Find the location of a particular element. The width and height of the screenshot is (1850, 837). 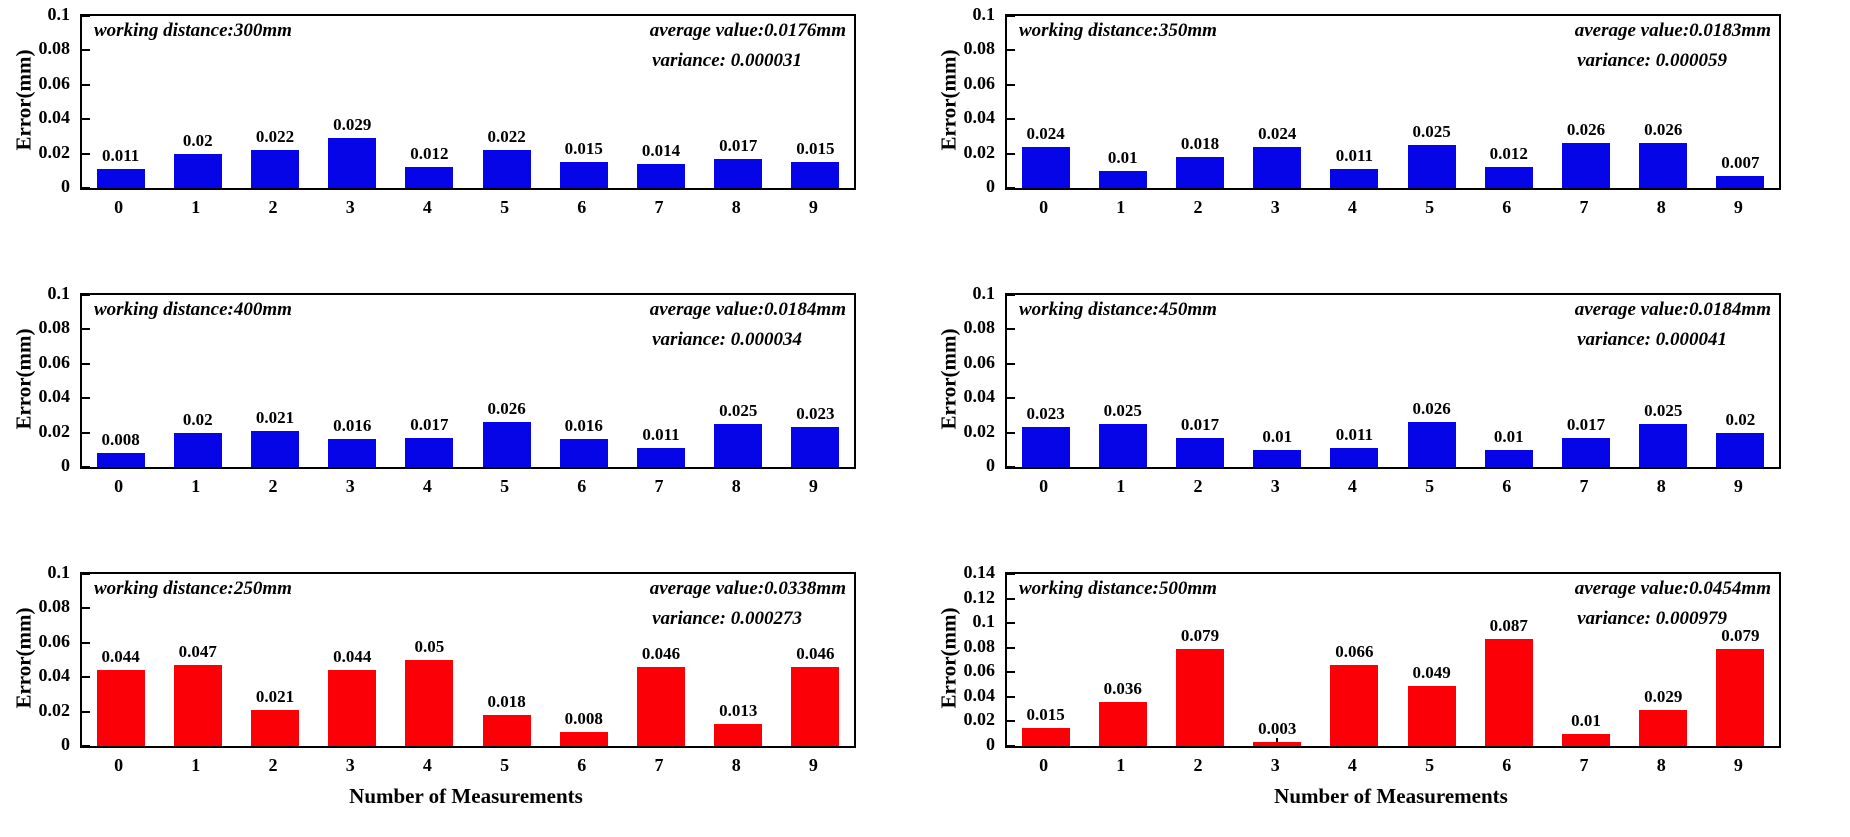

working-distance-annotation: working distance:250mm is located at coordinates (193, 588).